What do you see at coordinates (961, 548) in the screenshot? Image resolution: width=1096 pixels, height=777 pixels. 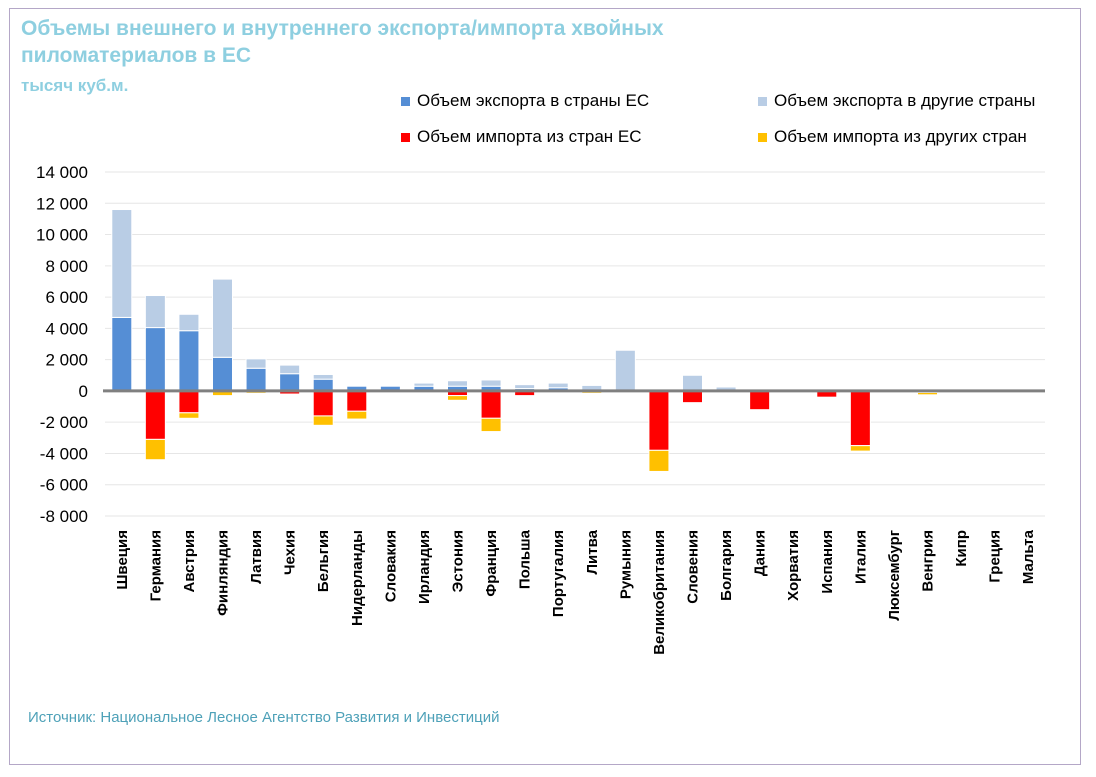 I see `x-tick-label: Кипр` at bounding box center [961, 548].